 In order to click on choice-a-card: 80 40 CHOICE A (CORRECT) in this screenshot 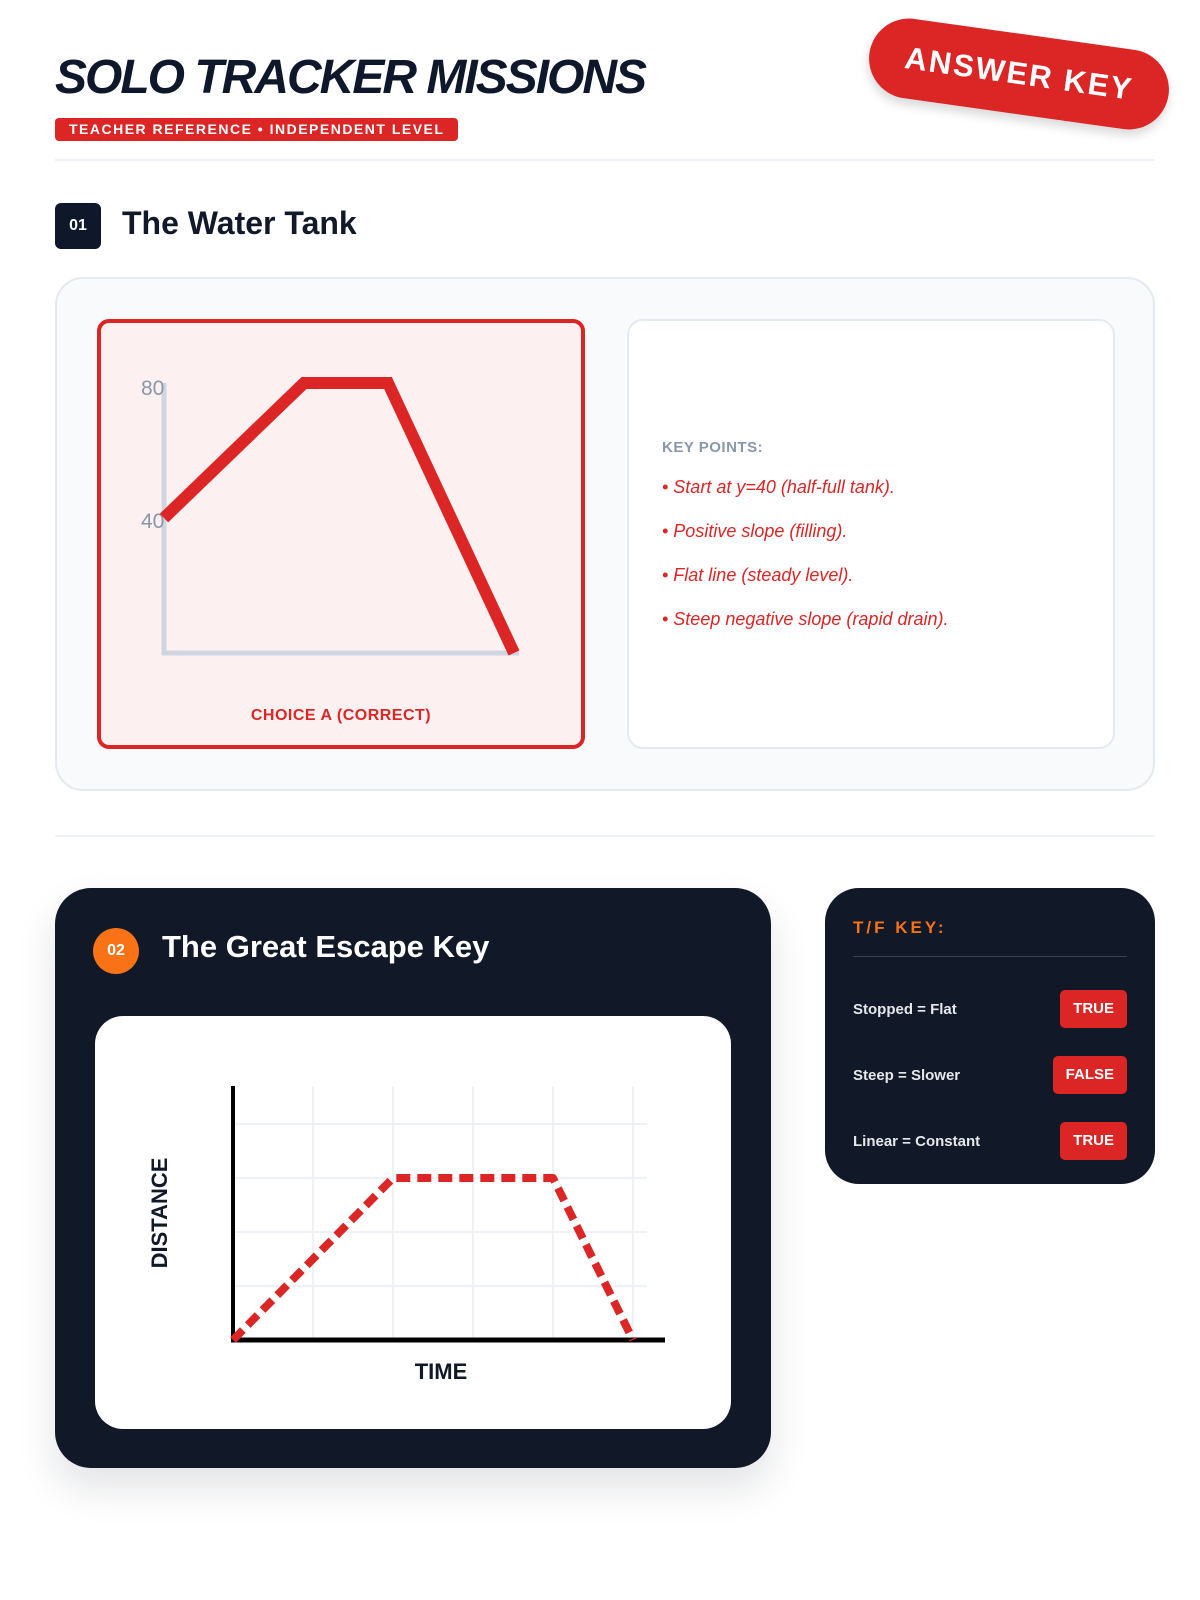, I will do `click(341, 534)`.